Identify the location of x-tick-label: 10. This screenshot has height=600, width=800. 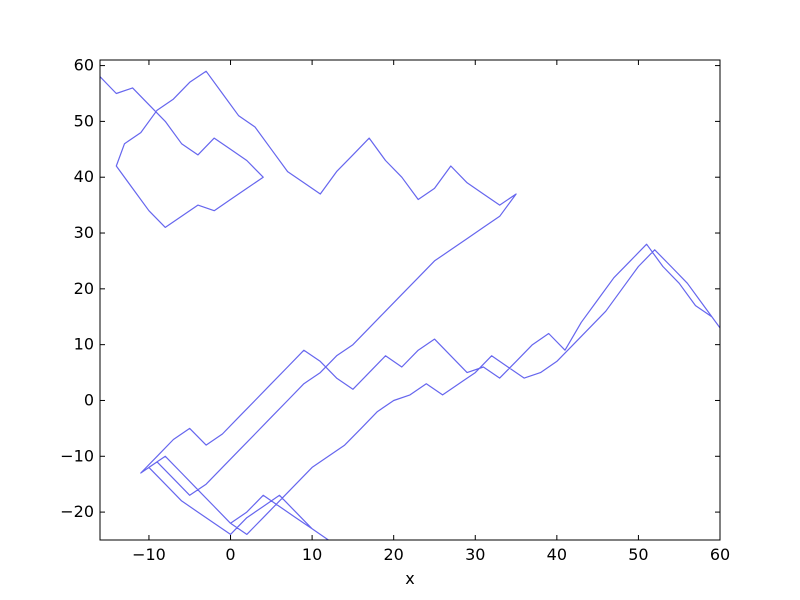
(312, 554).